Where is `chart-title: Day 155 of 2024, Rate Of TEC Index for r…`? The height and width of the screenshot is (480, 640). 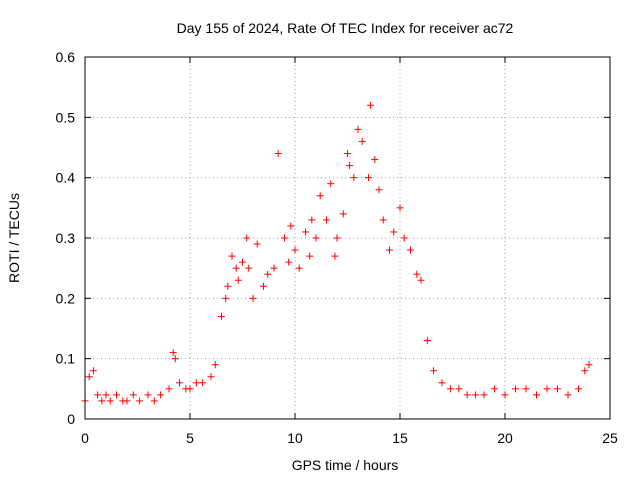 chart-title: Day 155 of 2024, Rate Of TEC Index for r… is located at coordinates (345, 28).